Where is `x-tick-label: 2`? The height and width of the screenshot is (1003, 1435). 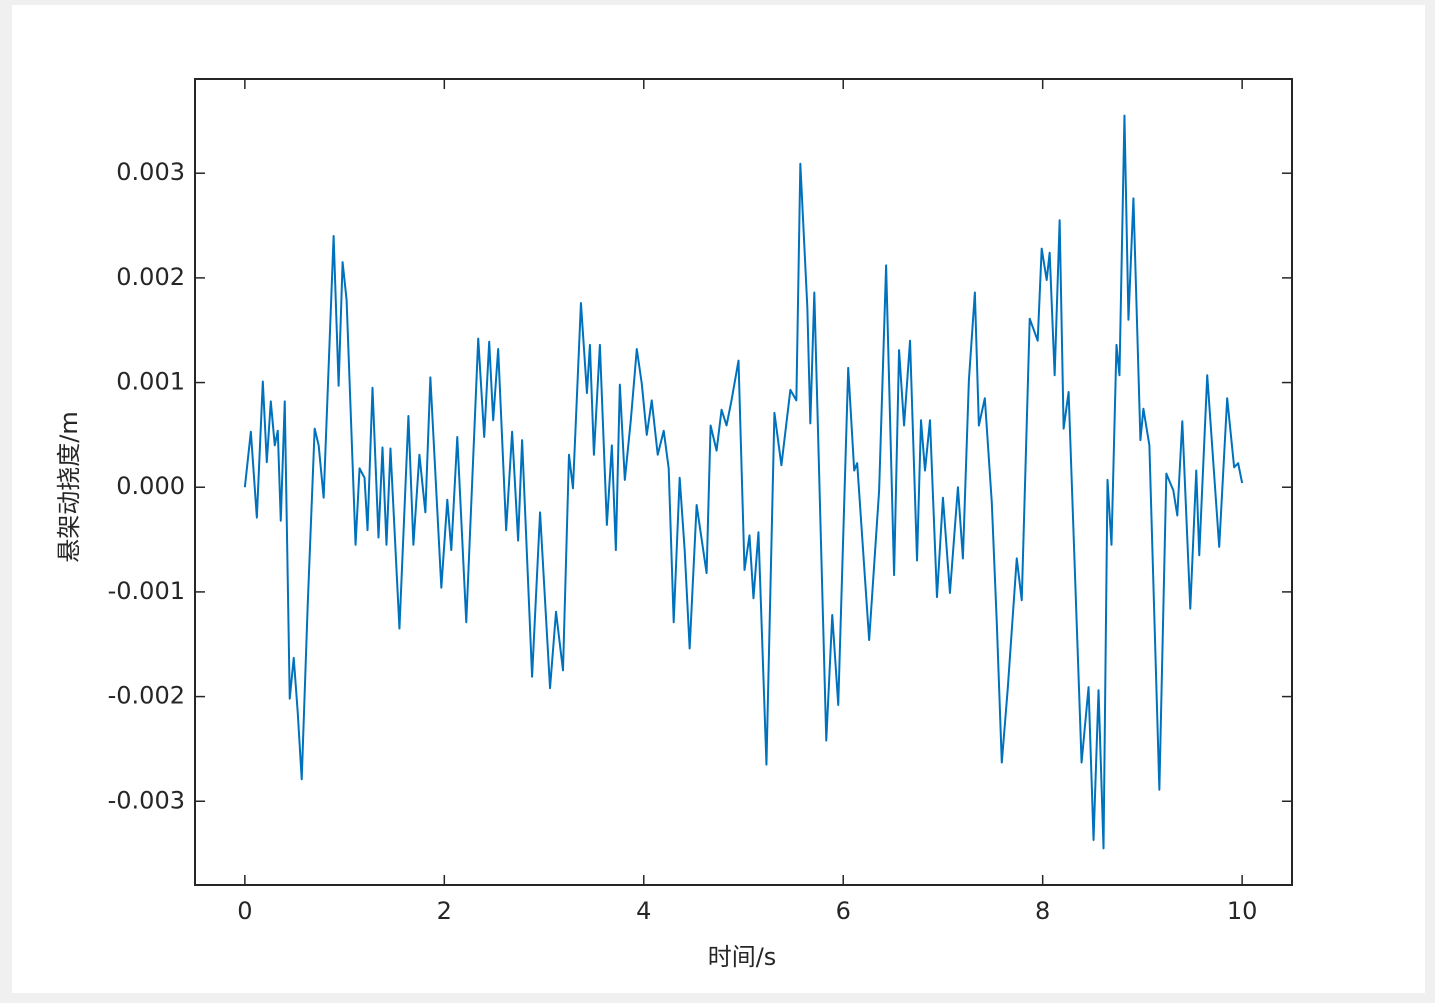 x-tick-label: 2 is located at coordinates (444, 911).